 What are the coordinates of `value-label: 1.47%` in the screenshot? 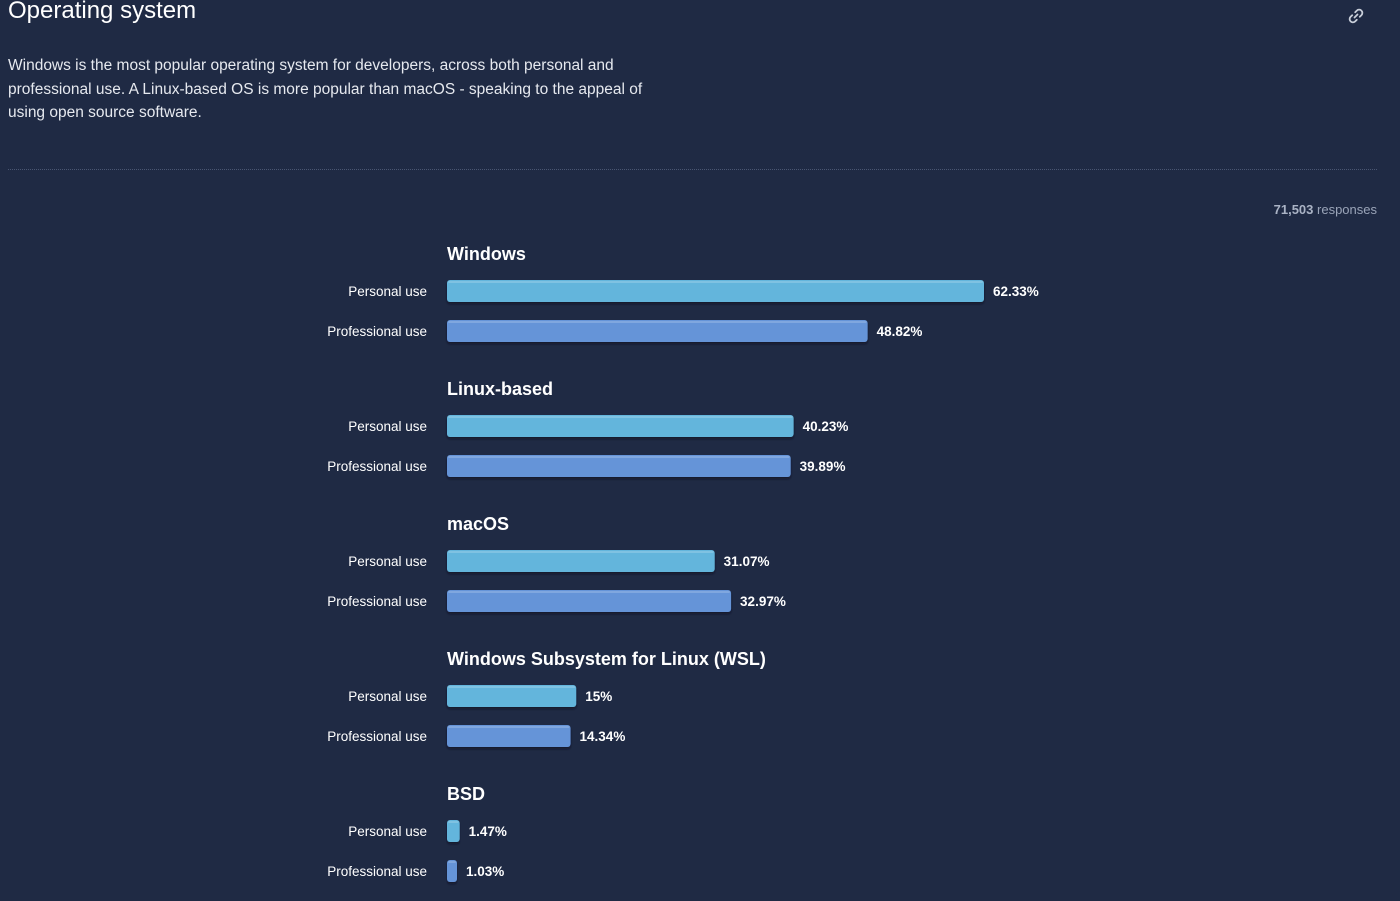 It's located at (488, 831).